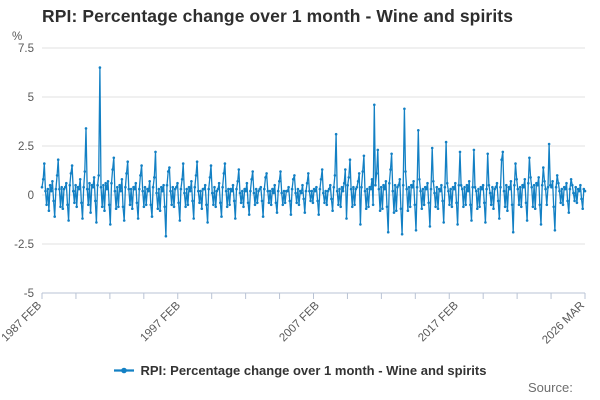 This screenshot has height=400, width=600. I want to click on y-tick-label: 0, so click(31, 196).